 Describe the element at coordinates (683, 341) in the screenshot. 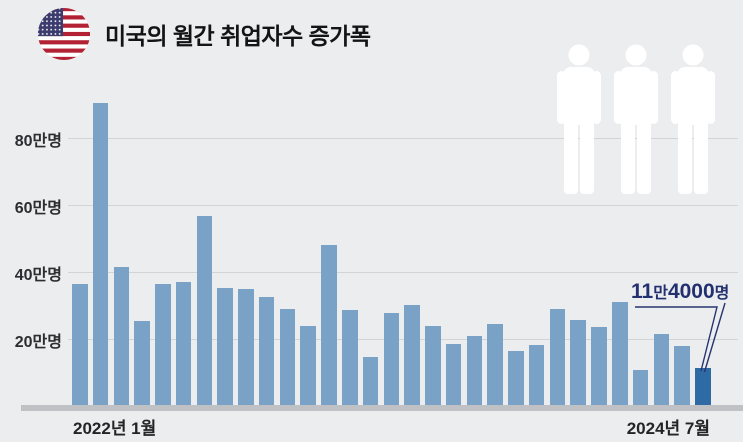

I see `annotation-pointer-line` at that location.